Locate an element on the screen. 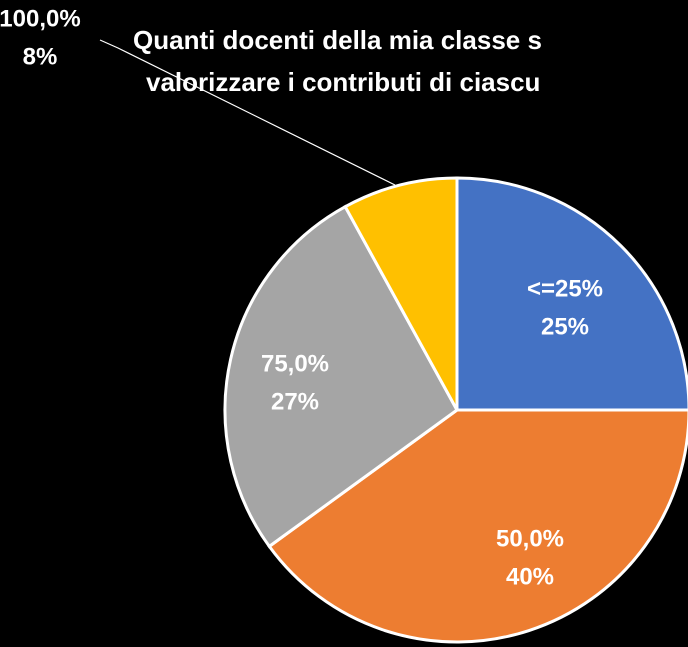  value-label: 8% is located at coordinates (40, 56).